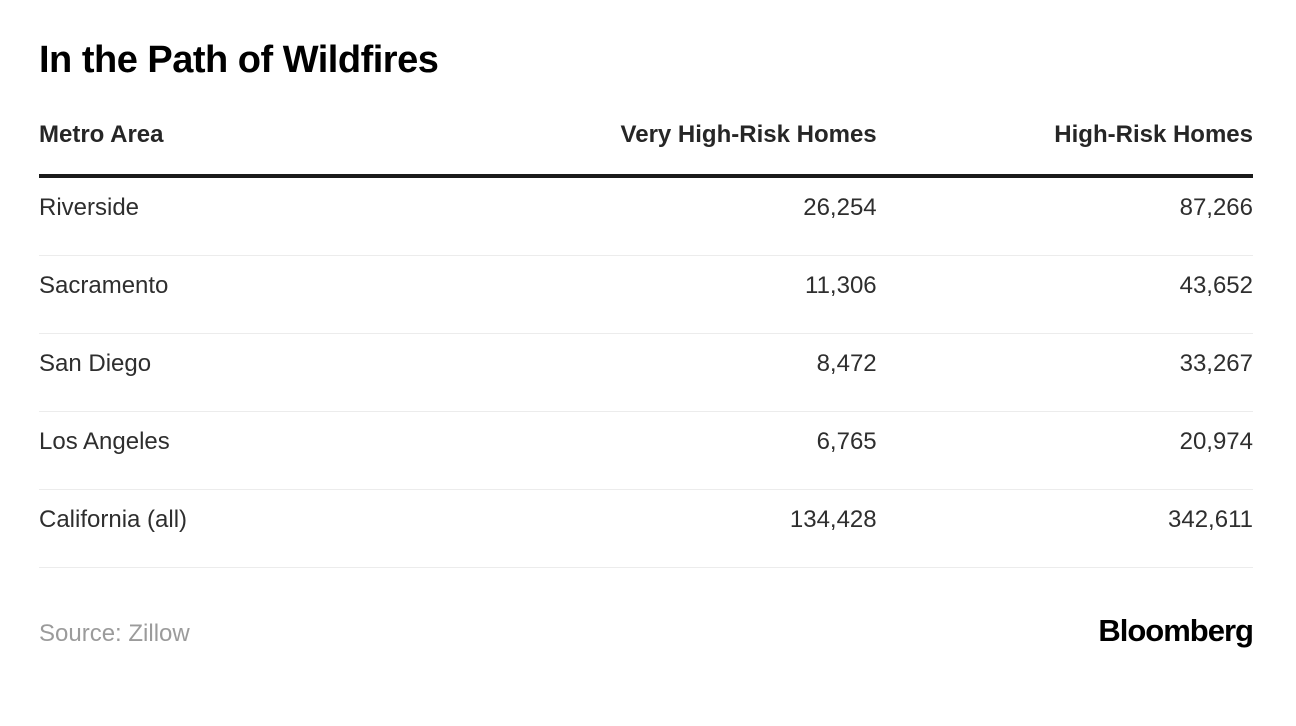  Describe the element at coordinates (270, 150) in the screenshot. I see `column-header-metro-area: Metro Area` at that location.